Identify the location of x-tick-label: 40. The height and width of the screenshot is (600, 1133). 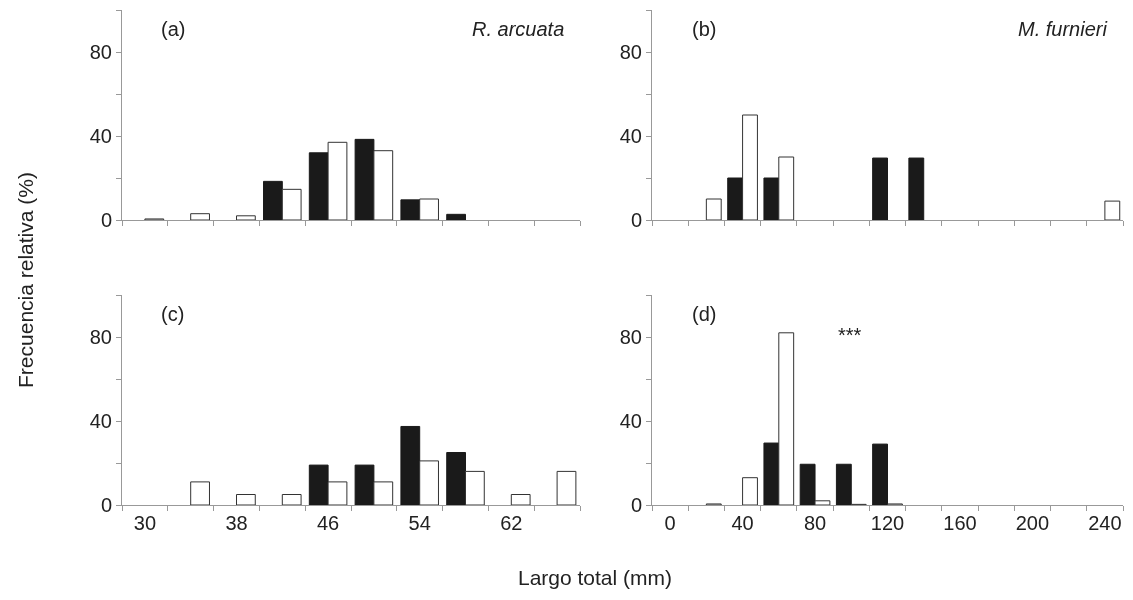
(742, 523).